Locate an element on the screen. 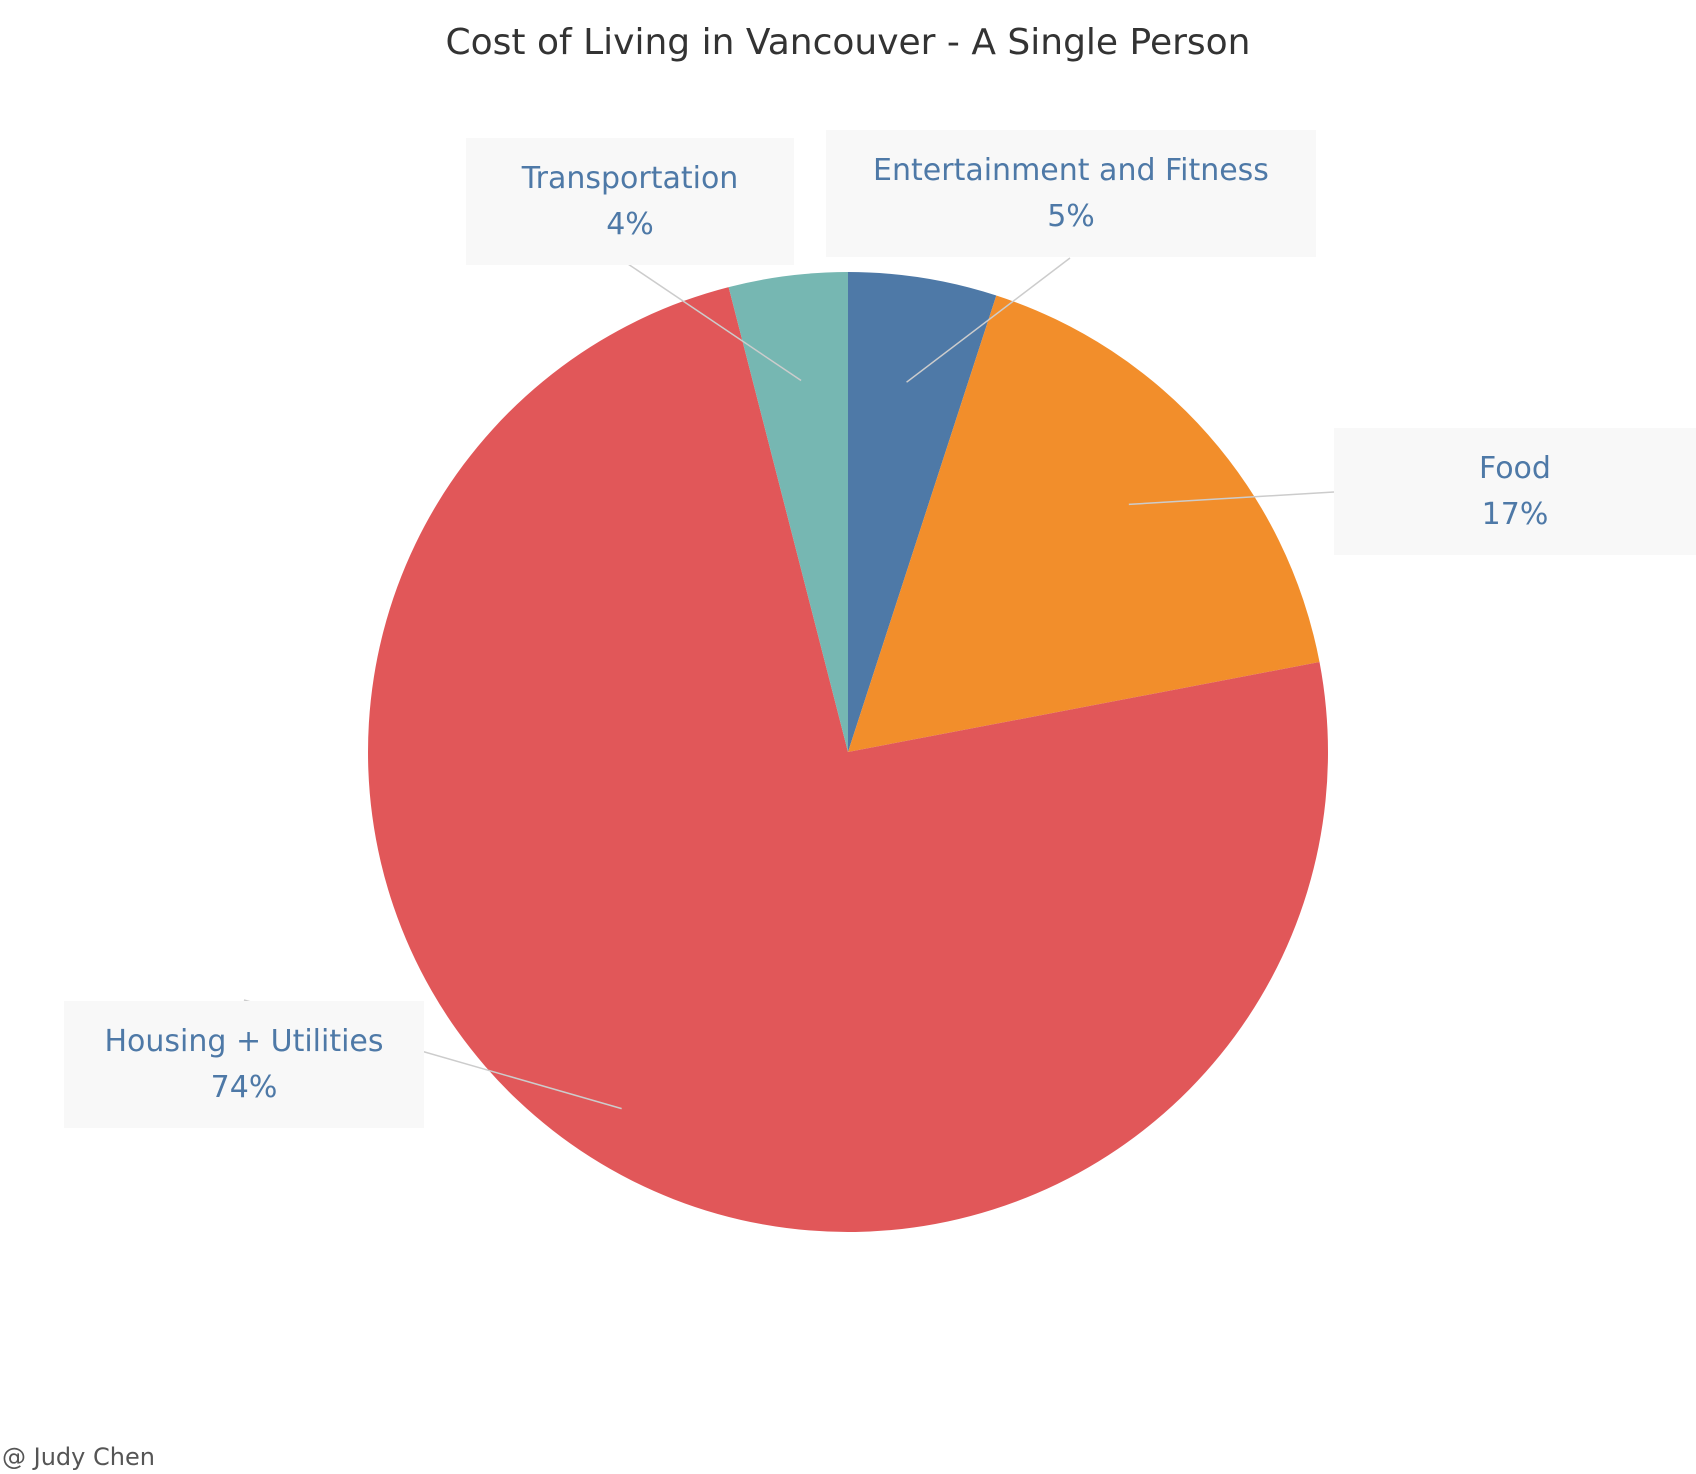  credit-text: @ Judy Chen is located at coordinates (78, 1457).